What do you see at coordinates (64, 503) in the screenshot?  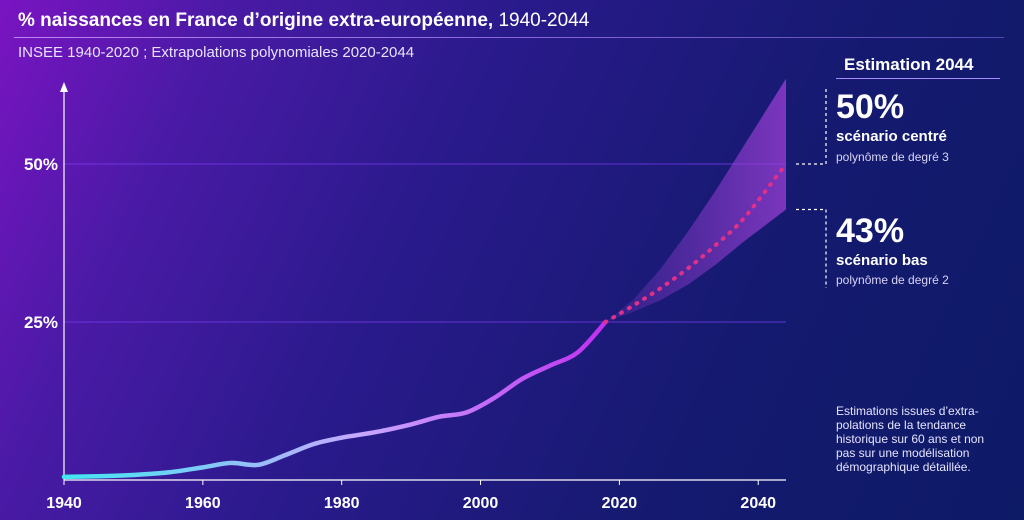 I see `x-tick-label: 1940` at bounding box center [64, 503].